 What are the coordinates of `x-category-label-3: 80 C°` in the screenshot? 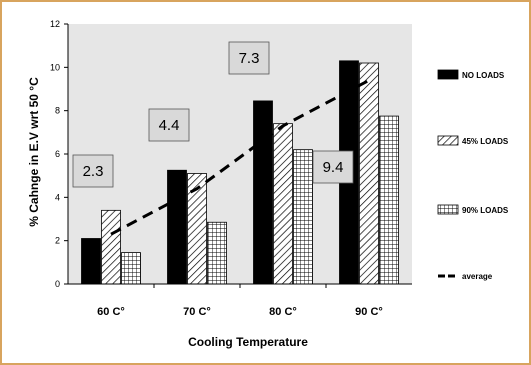 It's located at (283, 312).